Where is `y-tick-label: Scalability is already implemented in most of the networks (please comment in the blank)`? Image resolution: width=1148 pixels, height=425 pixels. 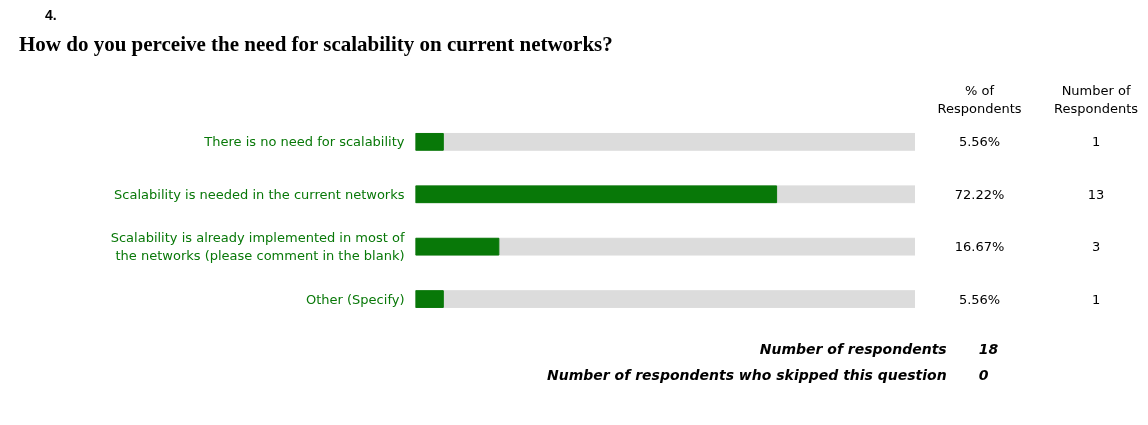 y-tick-label: Scalability is already implemented in most of the networks (please comment in the blank) is located at coordinates (257, 247).